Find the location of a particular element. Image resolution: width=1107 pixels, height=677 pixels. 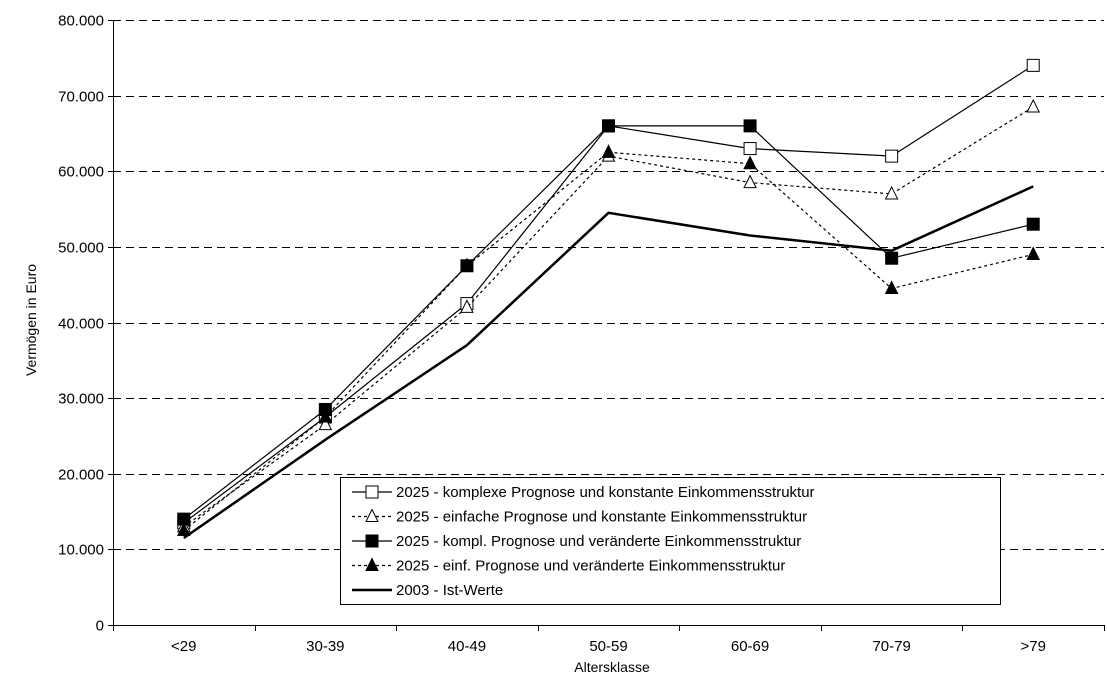

legend-label: 2003 - Ist-Werte is located at coordinates (449, 590).